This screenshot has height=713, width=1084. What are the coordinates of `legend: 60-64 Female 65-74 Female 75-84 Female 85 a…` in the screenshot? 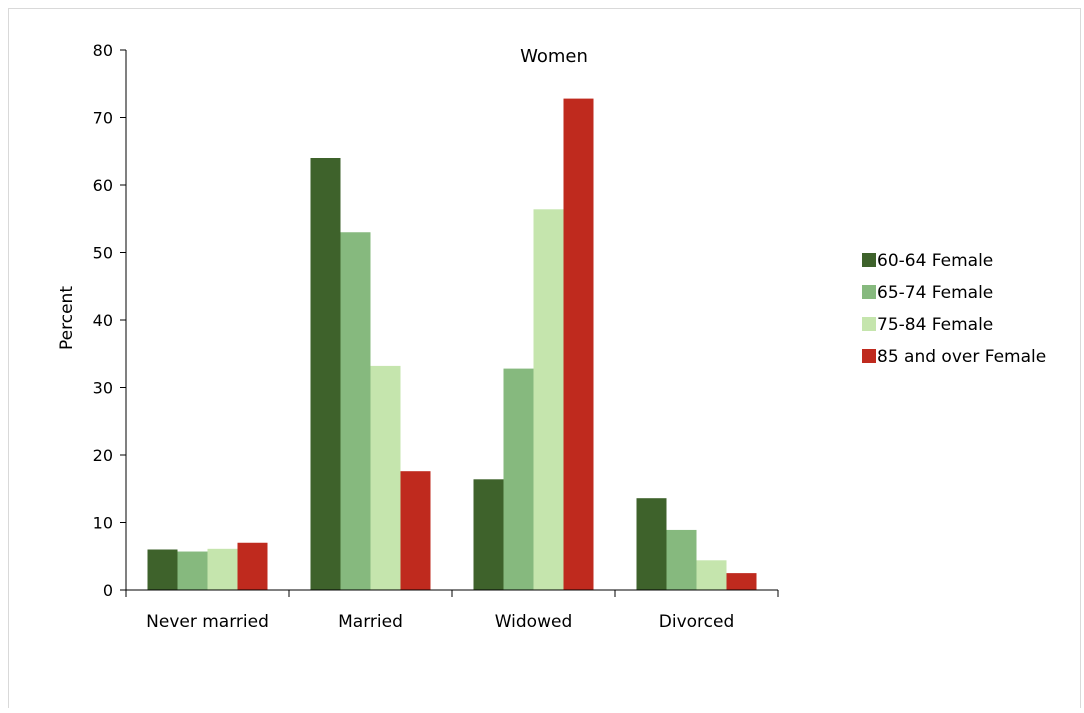 It's located at (954, 309).